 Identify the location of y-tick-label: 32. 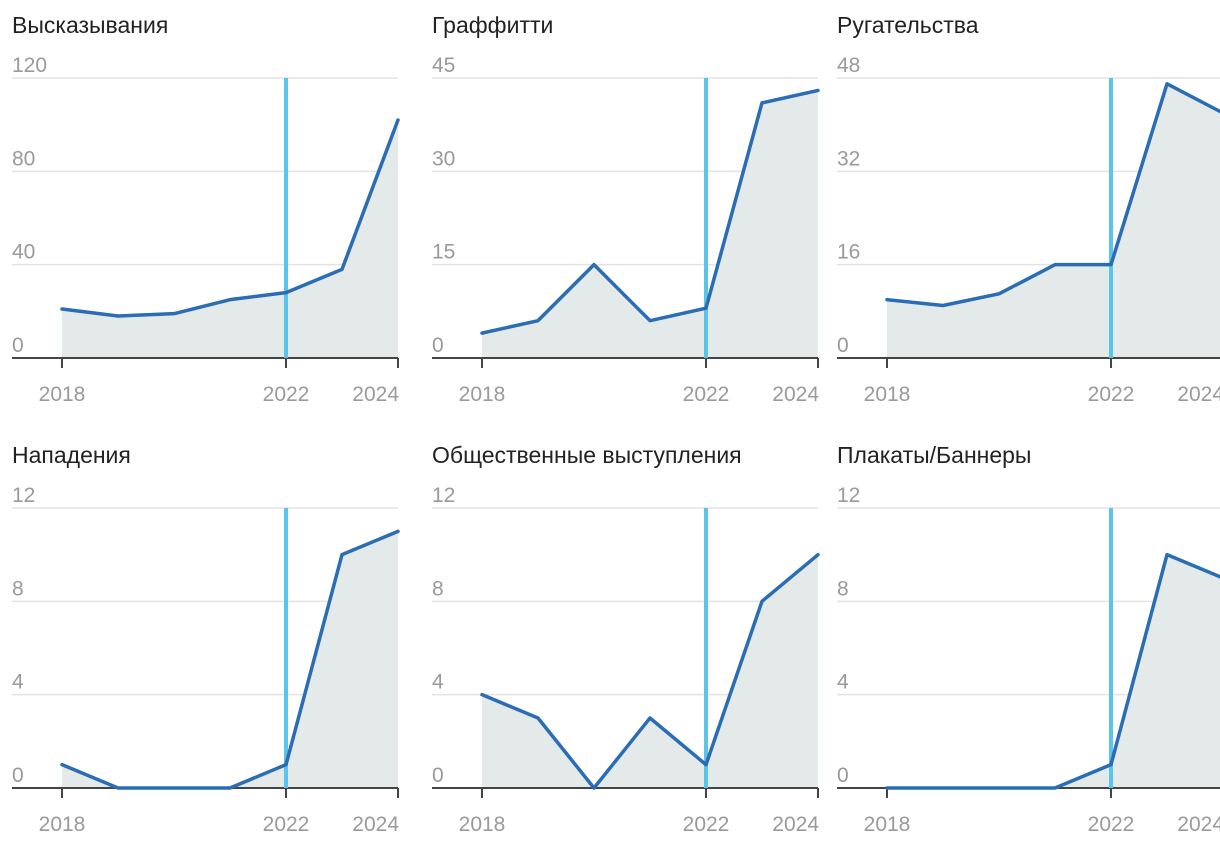
(848, 158).